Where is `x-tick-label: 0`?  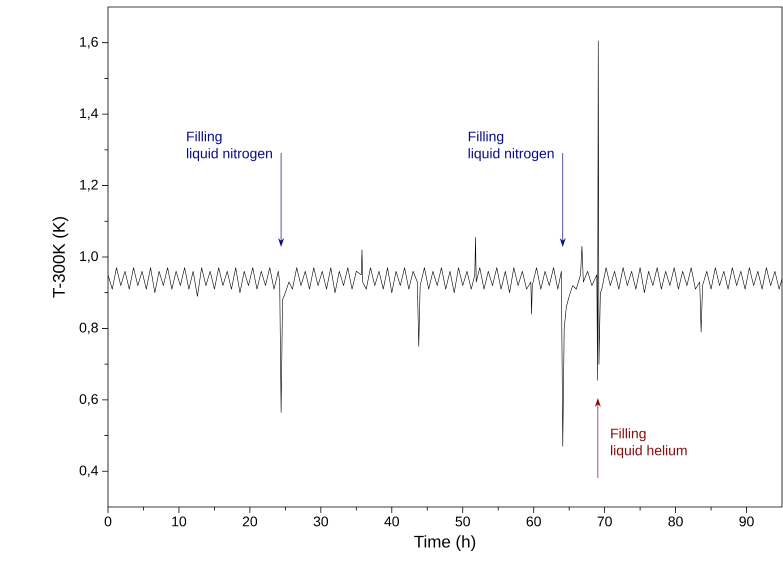
x-tick-label: 0 is located at coordinates (108, 521).